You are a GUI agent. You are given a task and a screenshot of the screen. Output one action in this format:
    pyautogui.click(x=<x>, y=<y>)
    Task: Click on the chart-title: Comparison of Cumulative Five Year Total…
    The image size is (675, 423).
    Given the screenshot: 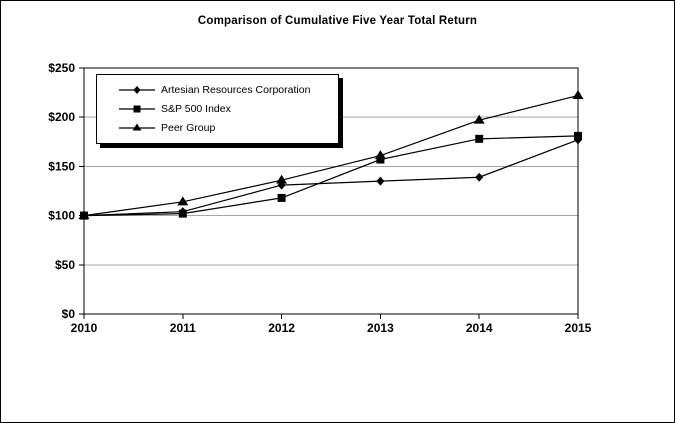 What is the action you would take?
    pyautogui.click(x=337, y=21)
    